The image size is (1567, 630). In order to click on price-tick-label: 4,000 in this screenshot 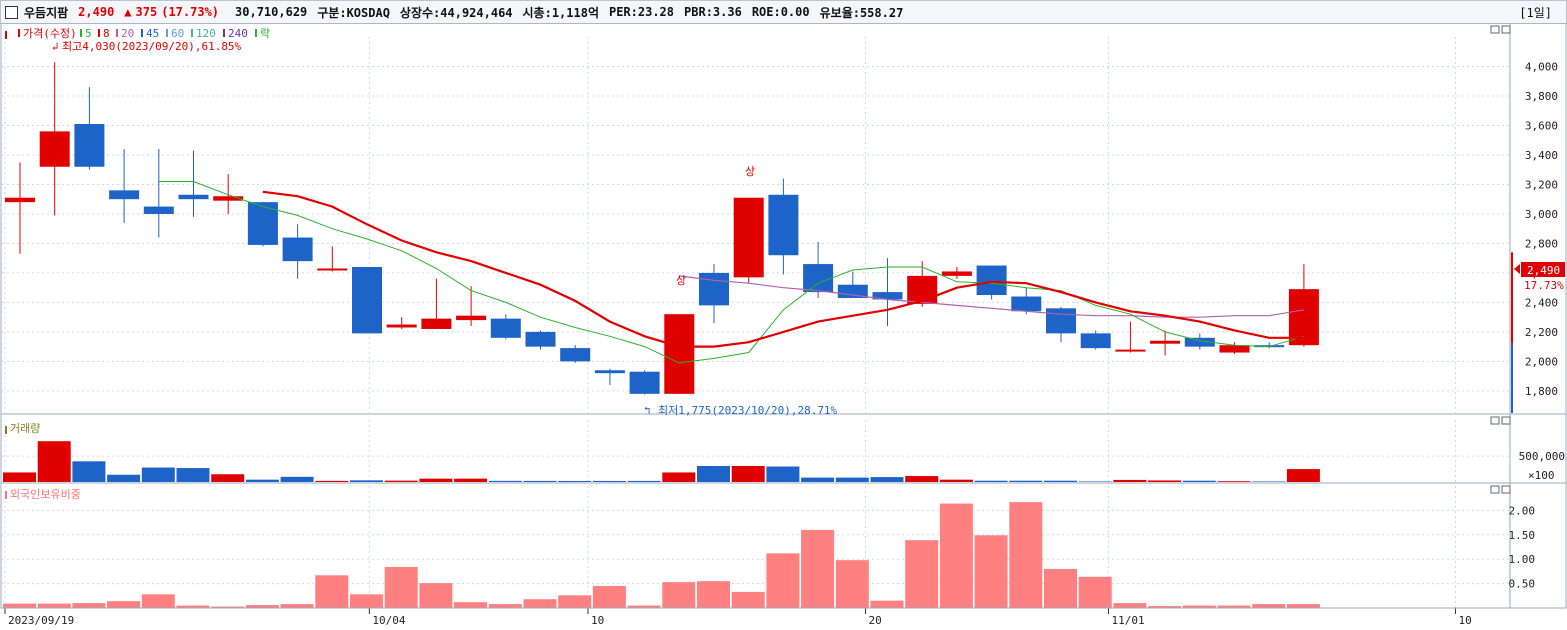, I will do `click(1541, 66)`.